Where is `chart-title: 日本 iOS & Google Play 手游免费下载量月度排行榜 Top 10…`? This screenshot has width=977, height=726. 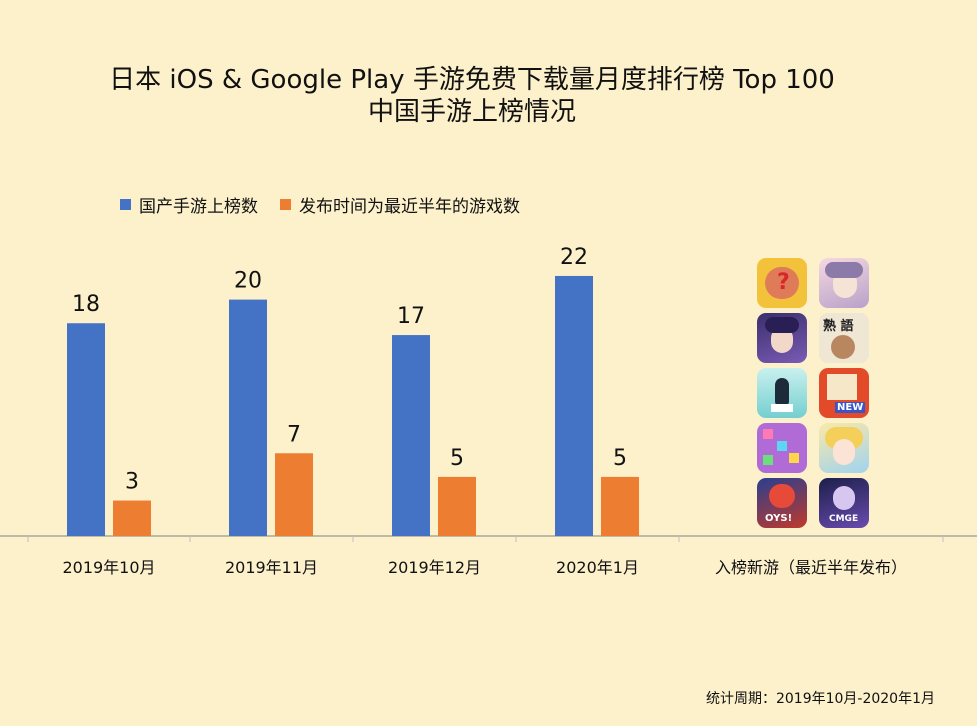 chart-title: 日本 iOS & Google Play 手游免费下载量月度排行榜 Top 10… is located at coordinates (472, 96).